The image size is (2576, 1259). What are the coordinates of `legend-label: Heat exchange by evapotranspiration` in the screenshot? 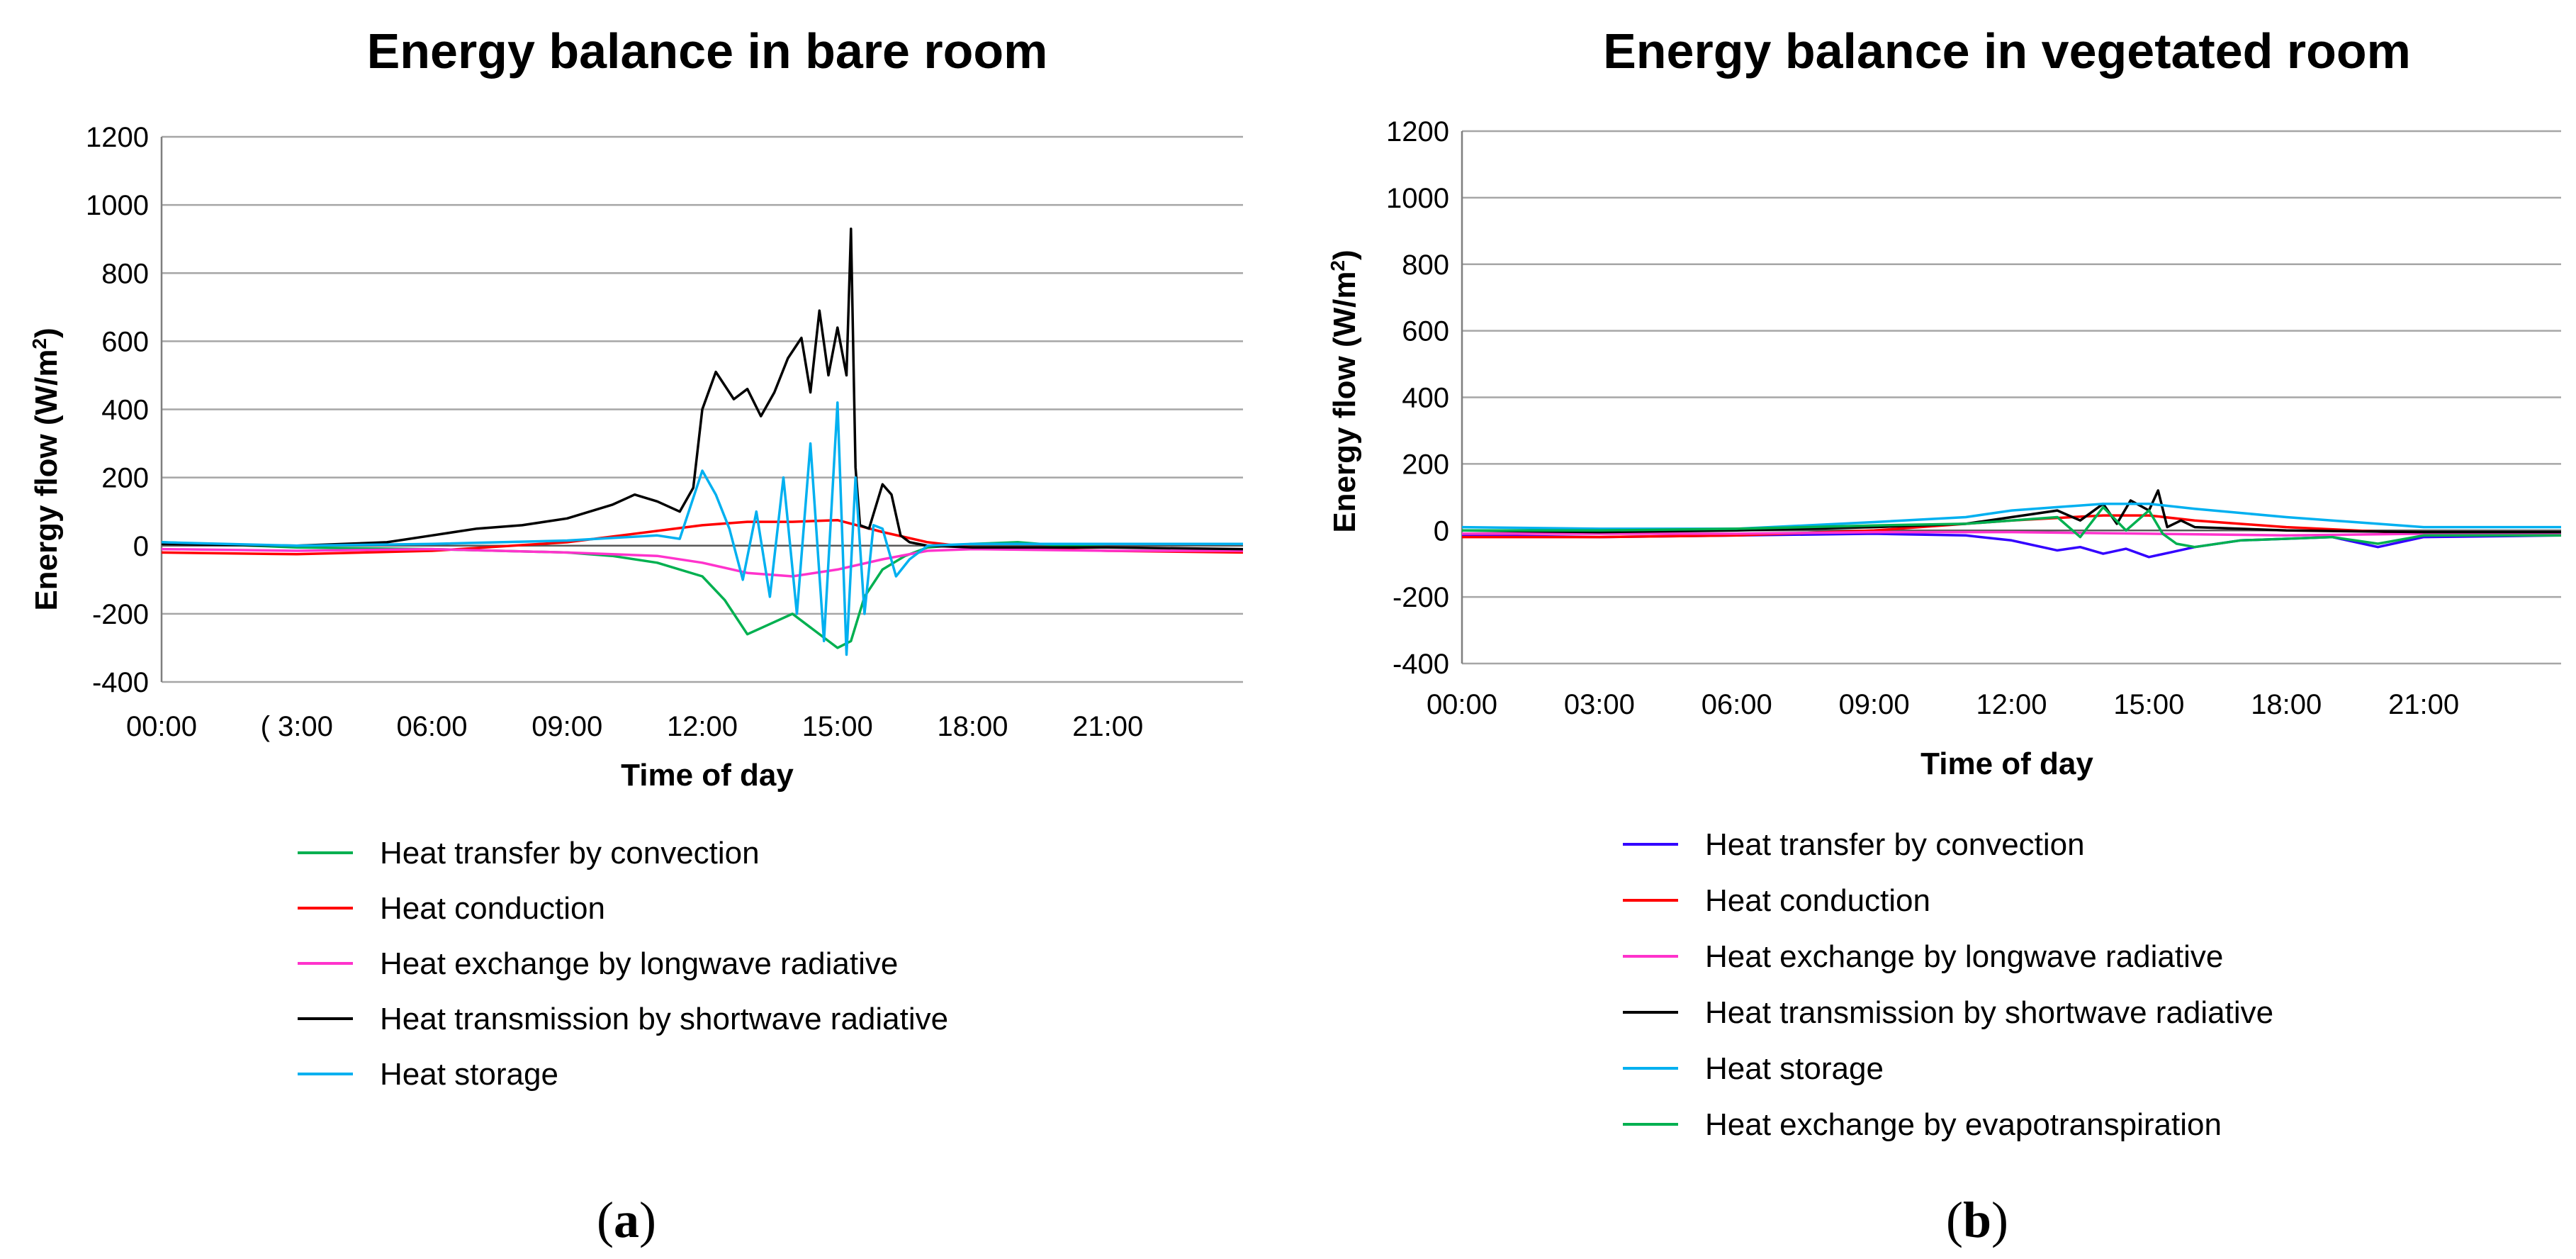 It's located at (1963, 1124).